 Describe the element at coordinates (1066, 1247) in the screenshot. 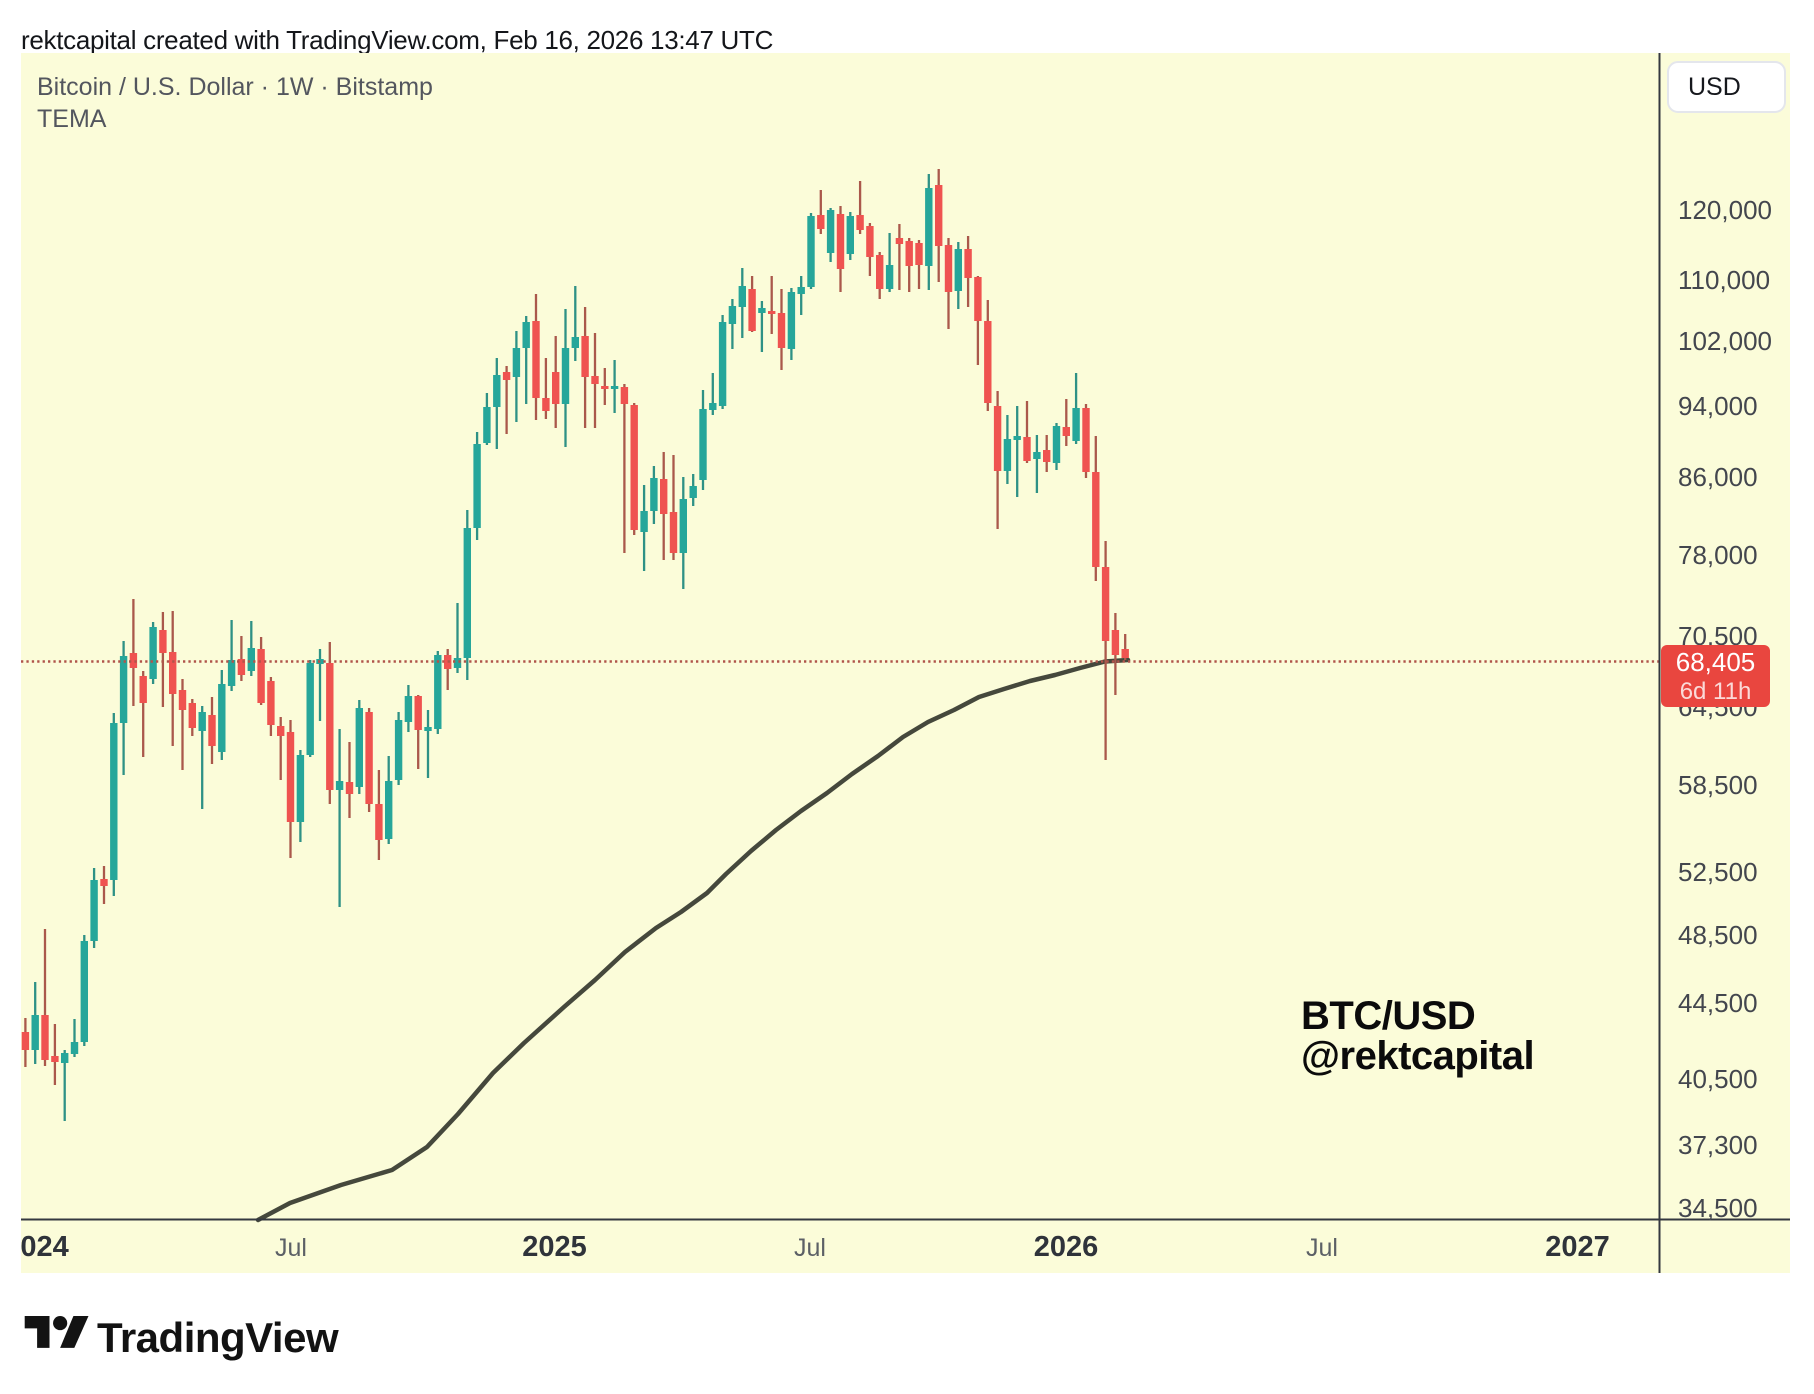

I see `svg-text: 2026` at that location.